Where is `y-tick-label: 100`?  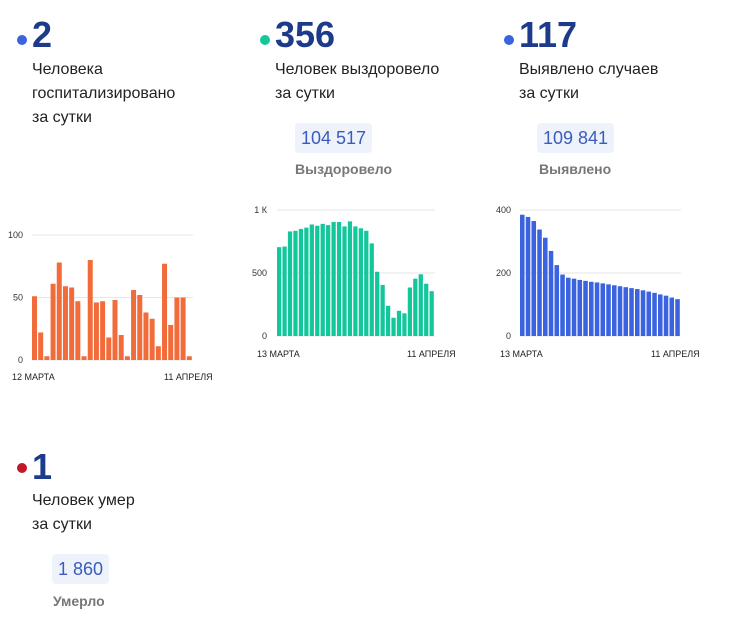 y-tick-label: 100 is located at coordinates (15, 235).